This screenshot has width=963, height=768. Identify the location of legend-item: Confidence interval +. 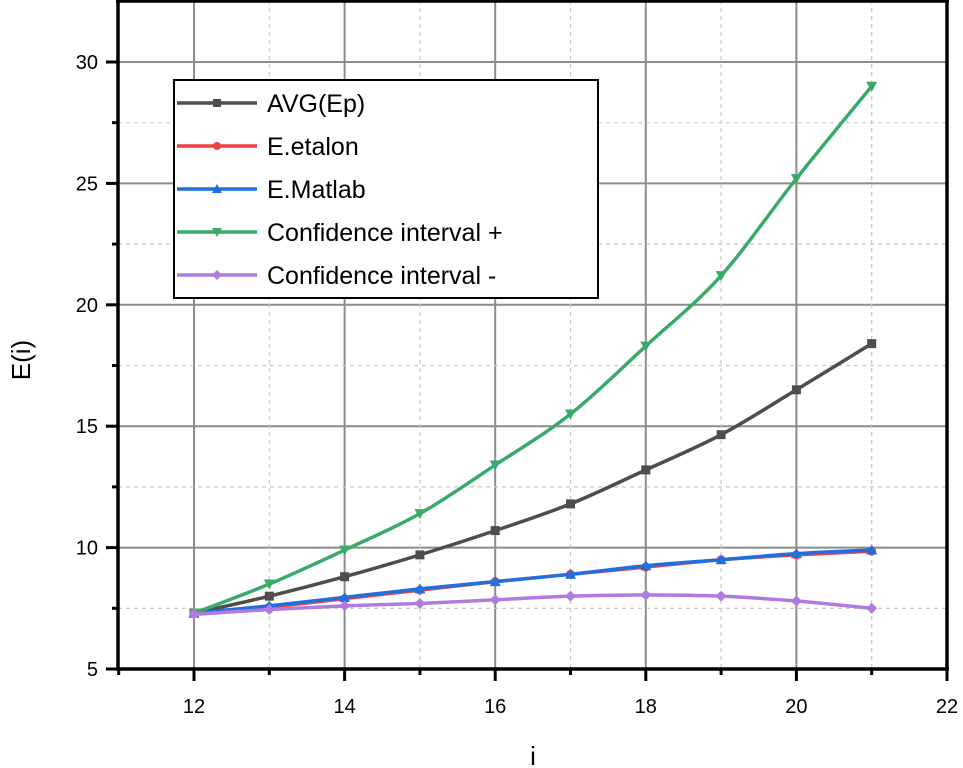
(340, 233).